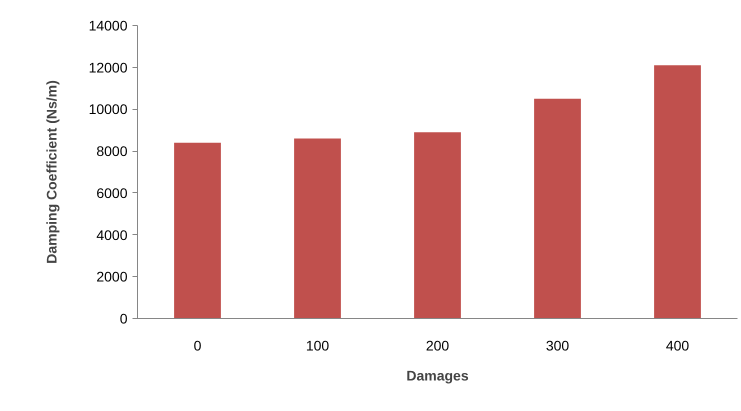  Describe the element at coordinates (112, 151) in the screenshot. I see `y-tick-label: 8000` at that location.